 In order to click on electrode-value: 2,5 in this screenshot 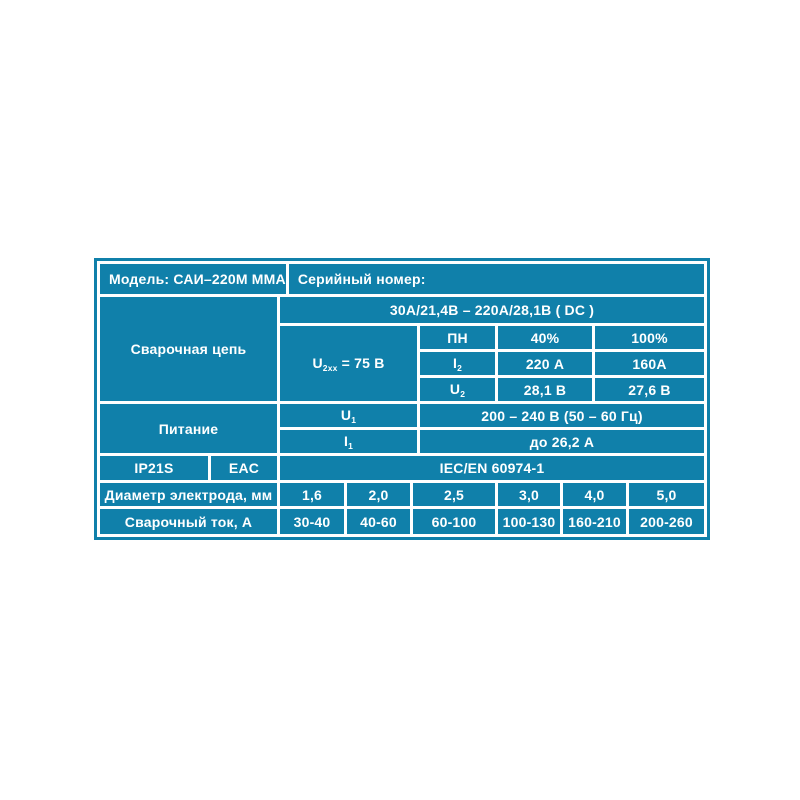, I will do `click(454, 494)`.